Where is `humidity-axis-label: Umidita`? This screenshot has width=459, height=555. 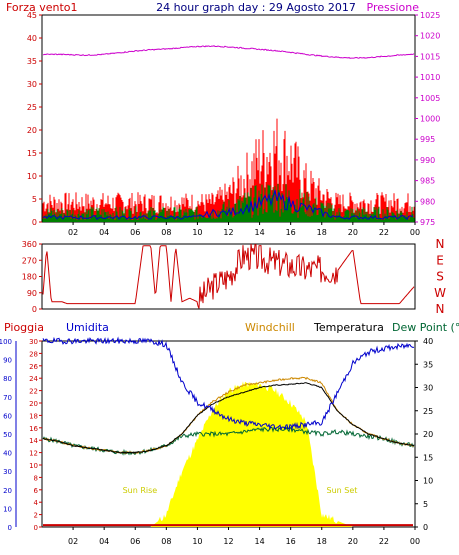 humidity-axis-label: Umidita is located at coordinates (87, 327).